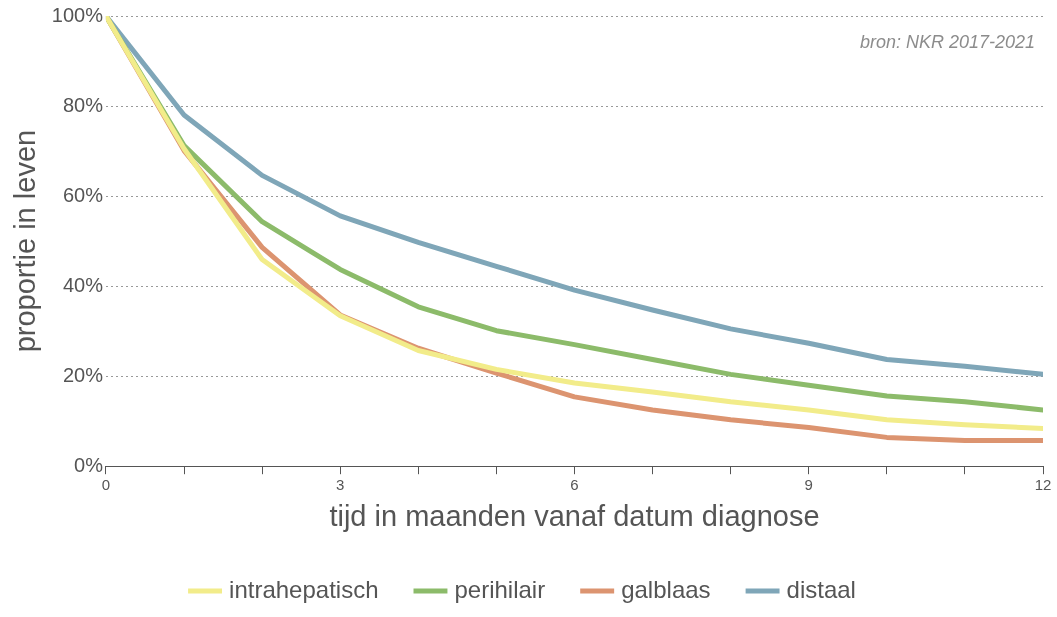 The height and width of the screenshot is (617, 1057). What do you see at coordinates (25, 241) in the screenshot?
I see `y-axis-title: proportie in leven` at bounding box center [25, 241].